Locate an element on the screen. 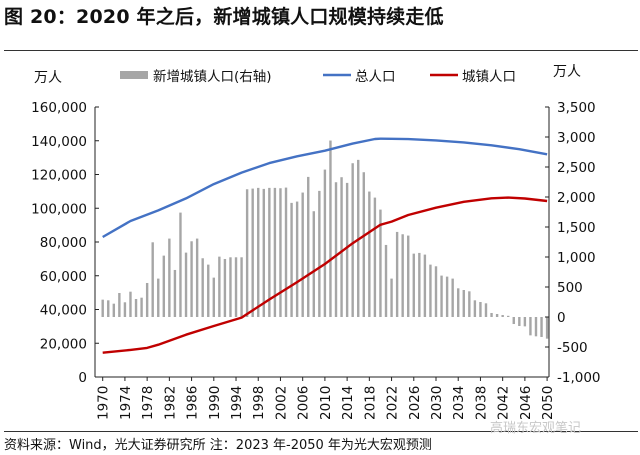 Image resolution: width=640 pixels, height=455 pixels. left-tick-label: 40,000 is located at coordinates (63, 311).